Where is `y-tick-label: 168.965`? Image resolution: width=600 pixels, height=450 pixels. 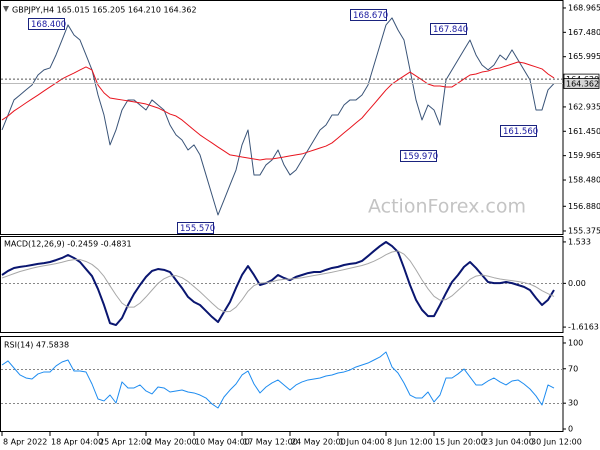 y-tick-label: 168.965 is located at coordinates (584, 7).